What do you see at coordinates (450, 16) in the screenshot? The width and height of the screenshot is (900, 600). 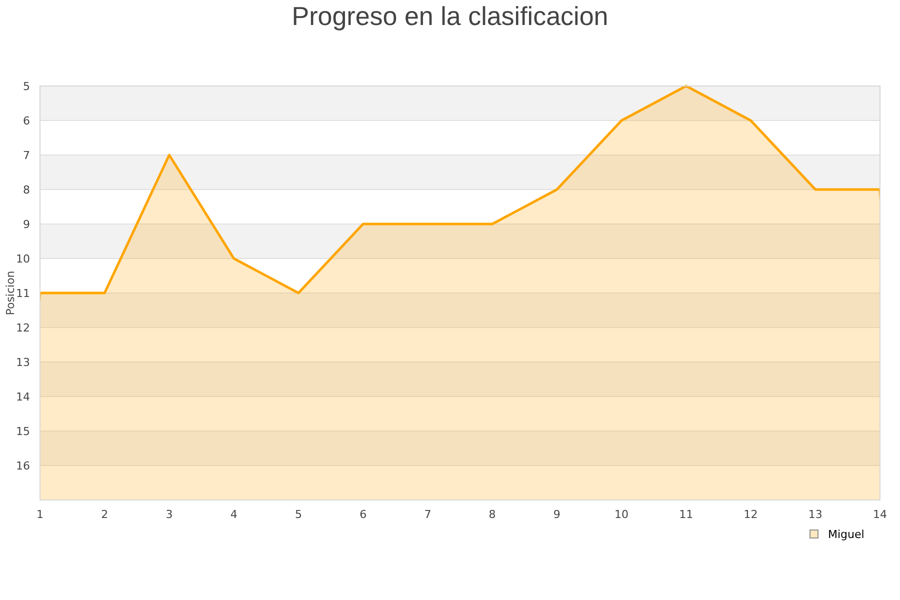 I see `chart-title: Progreso en la clasificacion` at bounding box center [450, 16].